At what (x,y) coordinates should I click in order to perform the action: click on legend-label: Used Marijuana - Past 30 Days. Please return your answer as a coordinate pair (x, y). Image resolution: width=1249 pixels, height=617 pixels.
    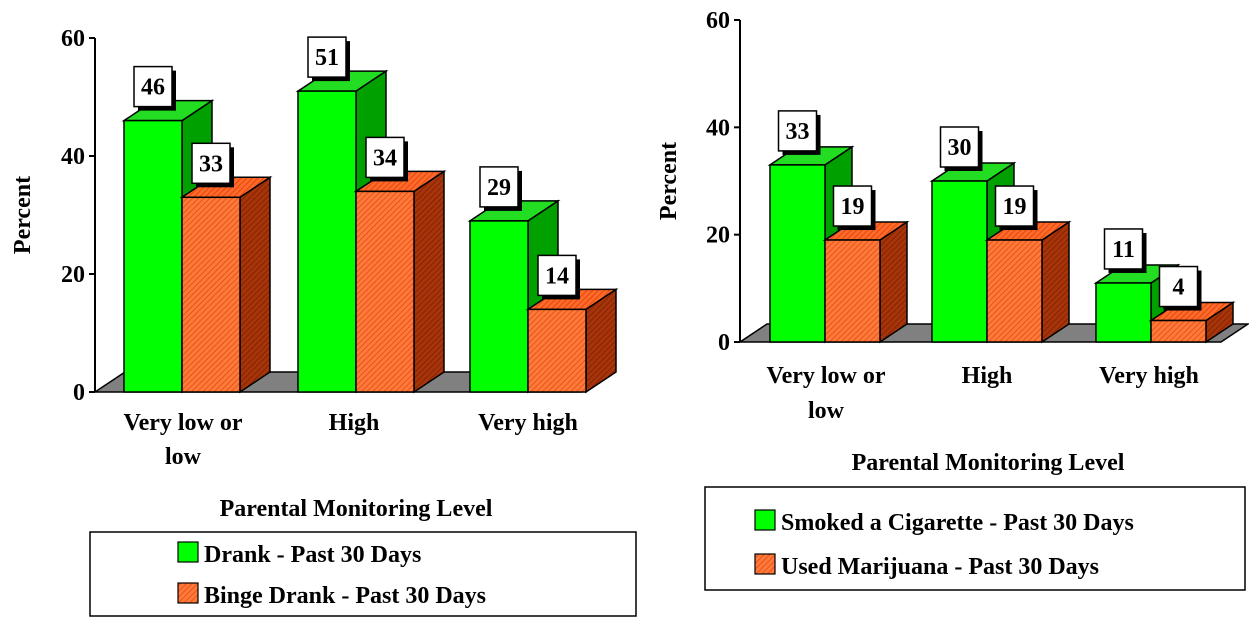
    Looking at the image, I should click on (940, 567).